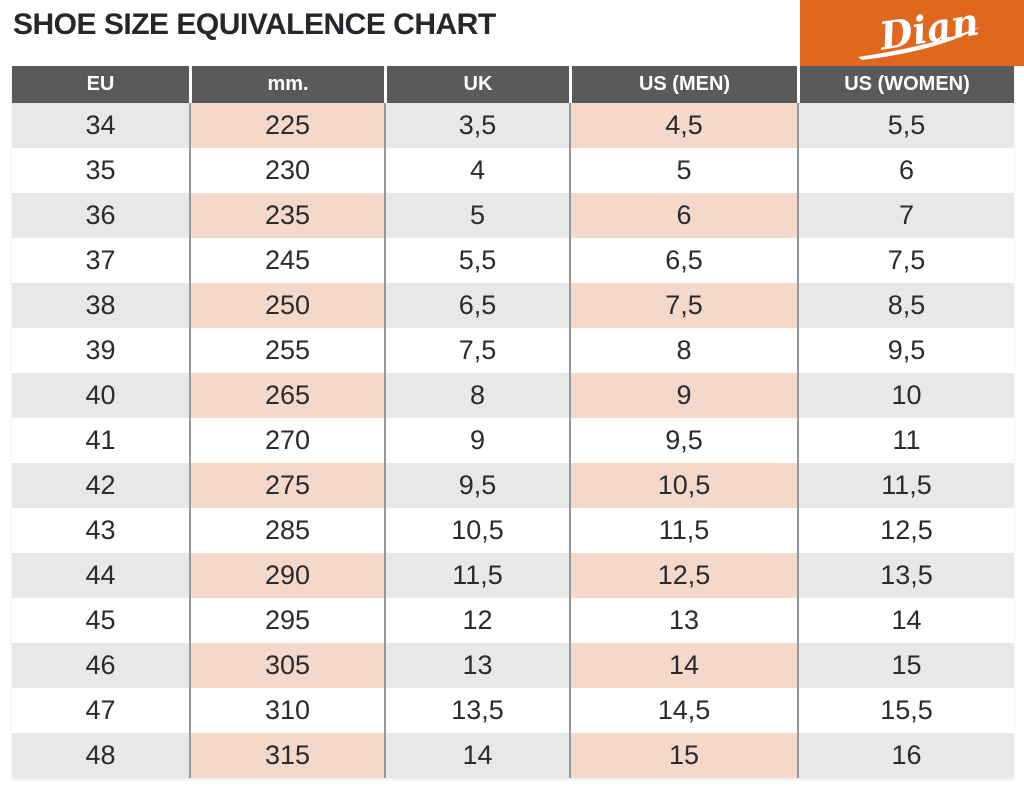  Describe the element at coordinates (100, 665) in the screenshot. I see `cell-eu: 46` at that location.